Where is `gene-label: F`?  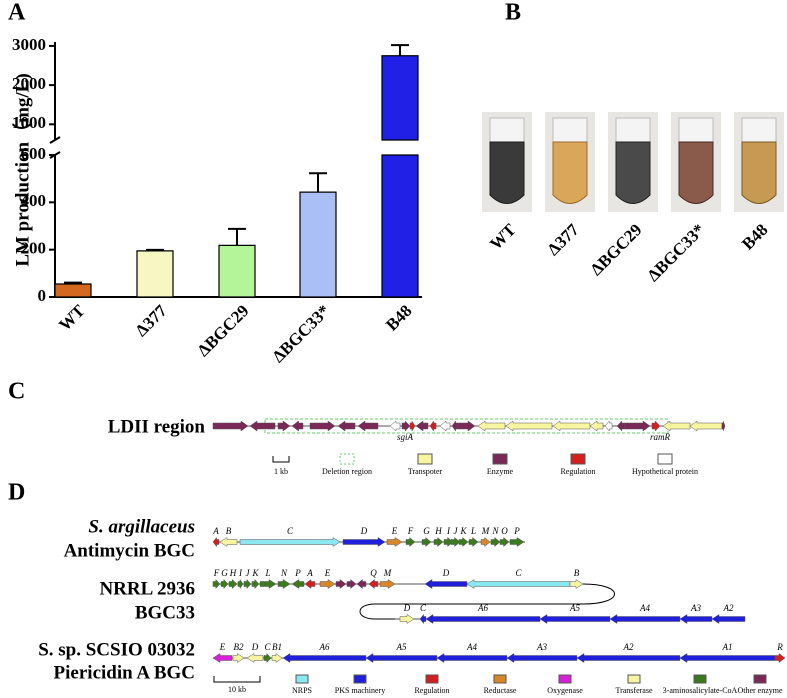 gene-label: F is located at coordinates (216, 573).